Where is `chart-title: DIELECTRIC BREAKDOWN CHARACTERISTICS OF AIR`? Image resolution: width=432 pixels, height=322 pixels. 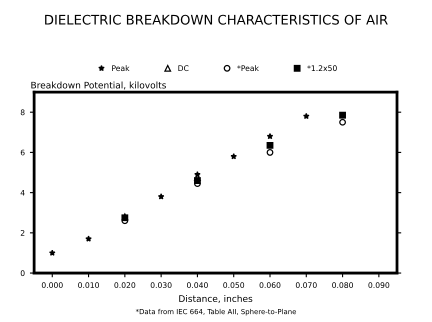 chart-title: DIELECTRIC BREAKDOWN CHARACTERISTICS OF AIR is located at coordinates (216, 19).